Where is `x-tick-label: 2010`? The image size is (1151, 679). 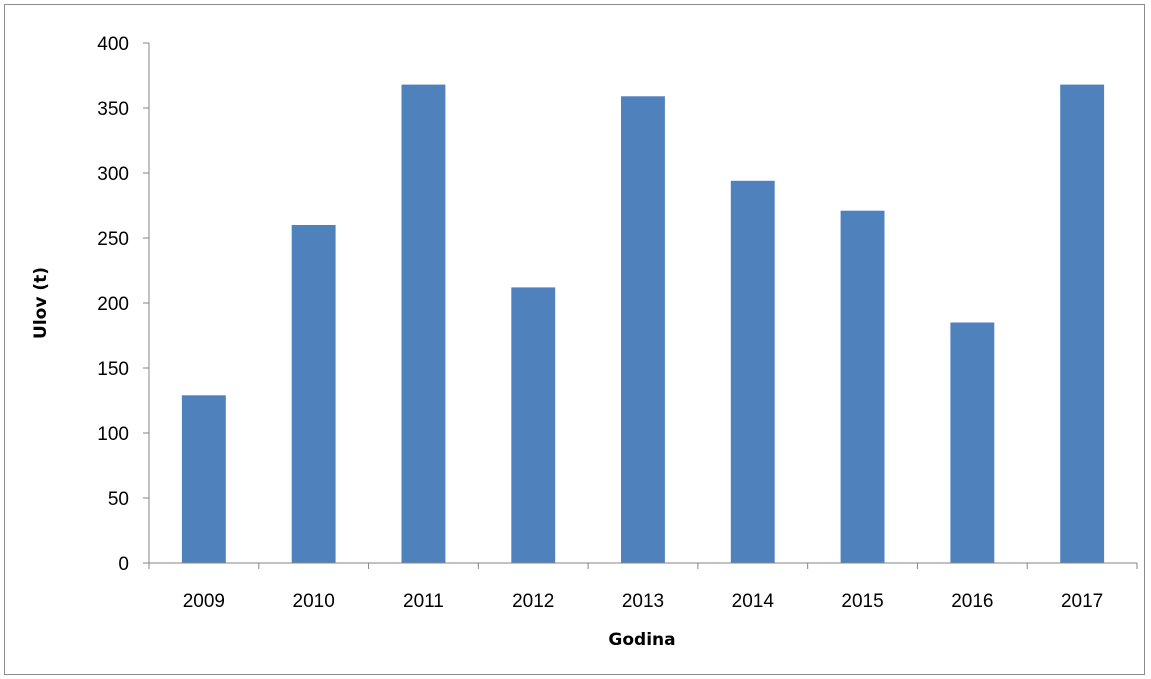
x-tick-label: 2010 is located at coordinates (314, 601).